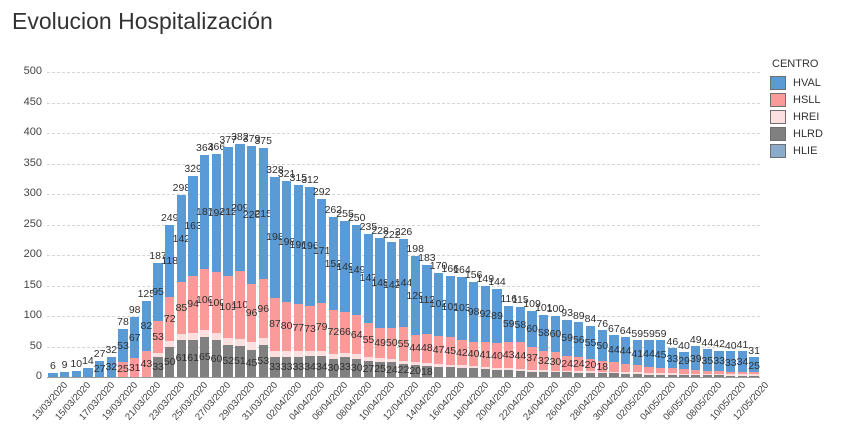 Image resolution: width=841 pixels, height=438 pixels. Describe the element at coordinates (805, 134) in the screenshot. I see `legend-item-hlrd: HLRD` at that location.